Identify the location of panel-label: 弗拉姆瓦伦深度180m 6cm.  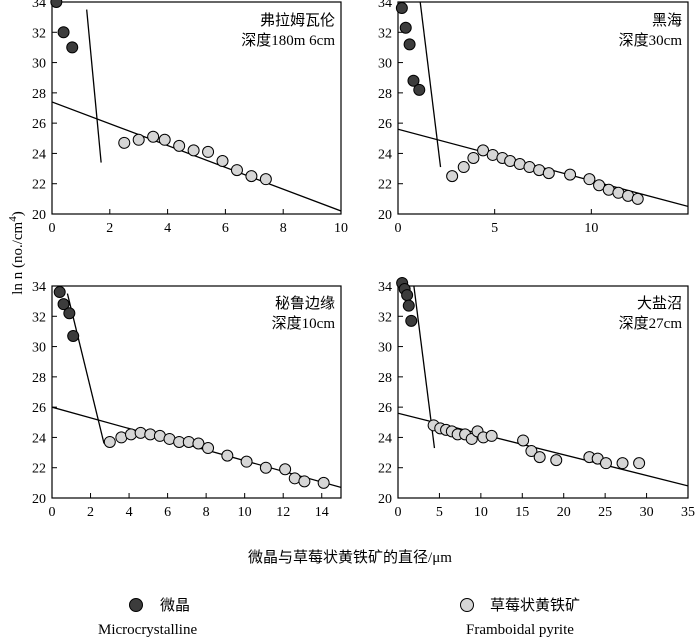
(288, 30).